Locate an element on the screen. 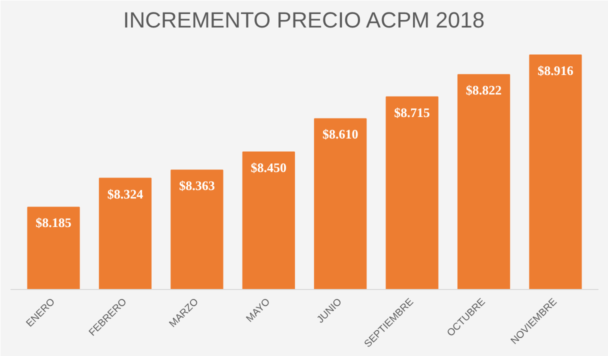  data-label: $8.715 is located at coordinates (412, 112).